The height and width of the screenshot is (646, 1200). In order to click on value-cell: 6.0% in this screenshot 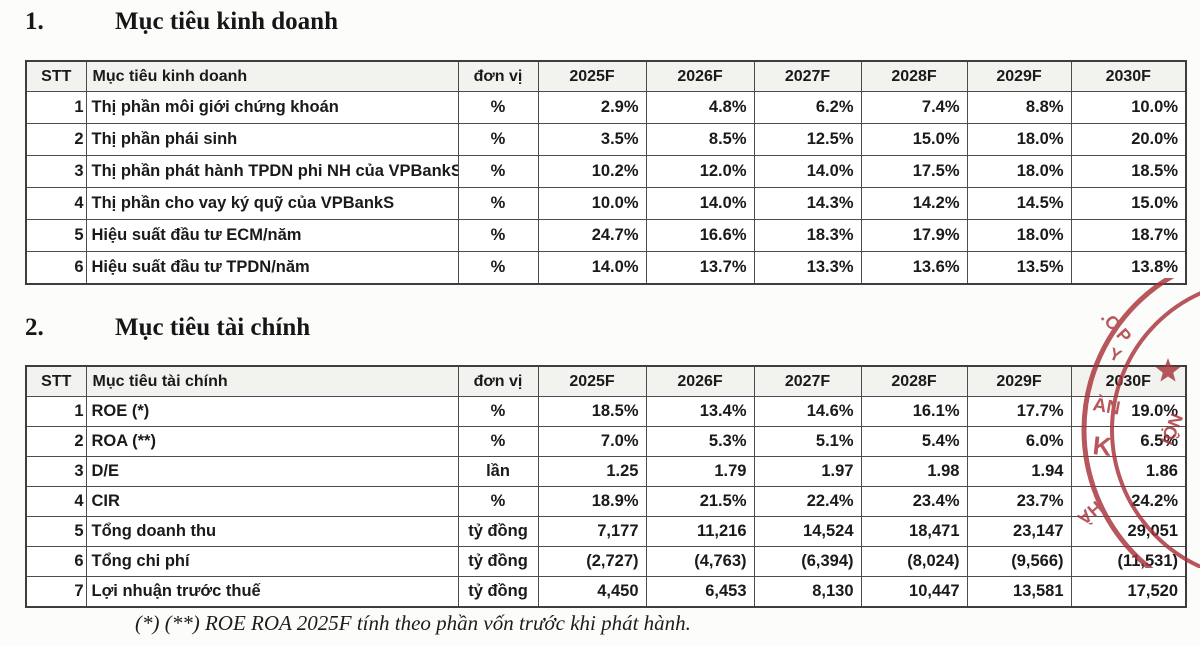, I will do `click(1019, 441)`.